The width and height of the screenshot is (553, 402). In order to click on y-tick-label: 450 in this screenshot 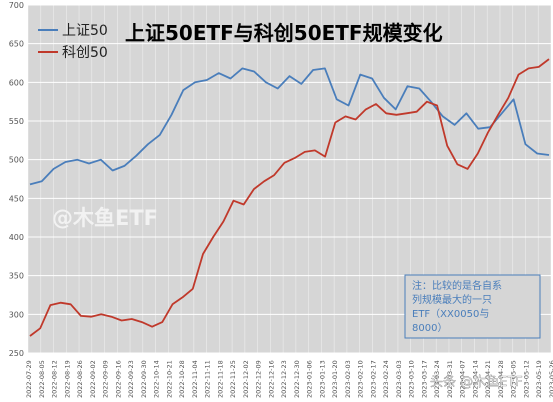, I will do `click(16, 198)`.